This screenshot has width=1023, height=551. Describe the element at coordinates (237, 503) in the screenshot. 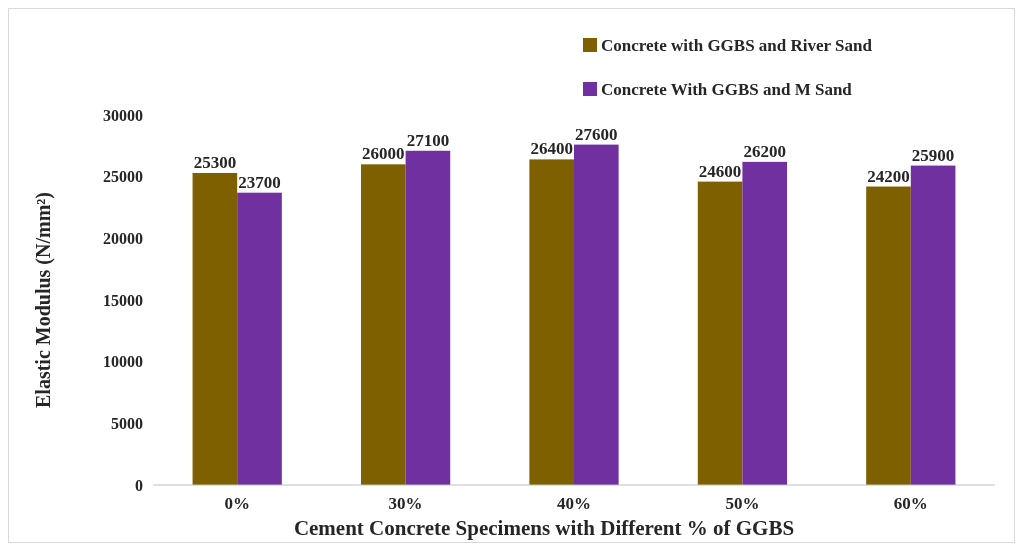

I see `x-tick-label: 0%` at that location.